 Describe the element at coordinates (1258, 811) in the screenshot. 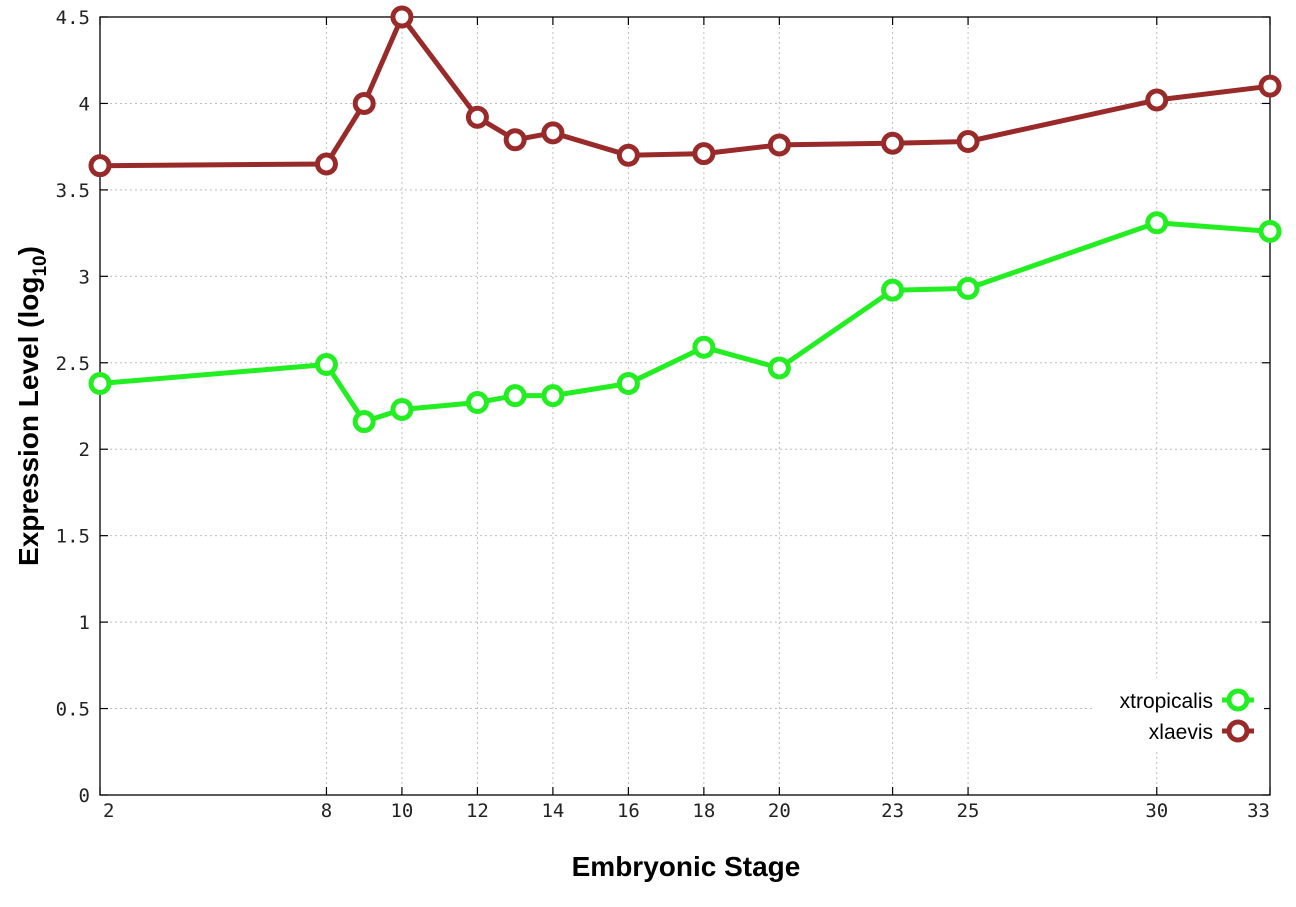

I see `x-tick-label: 33` at that location.